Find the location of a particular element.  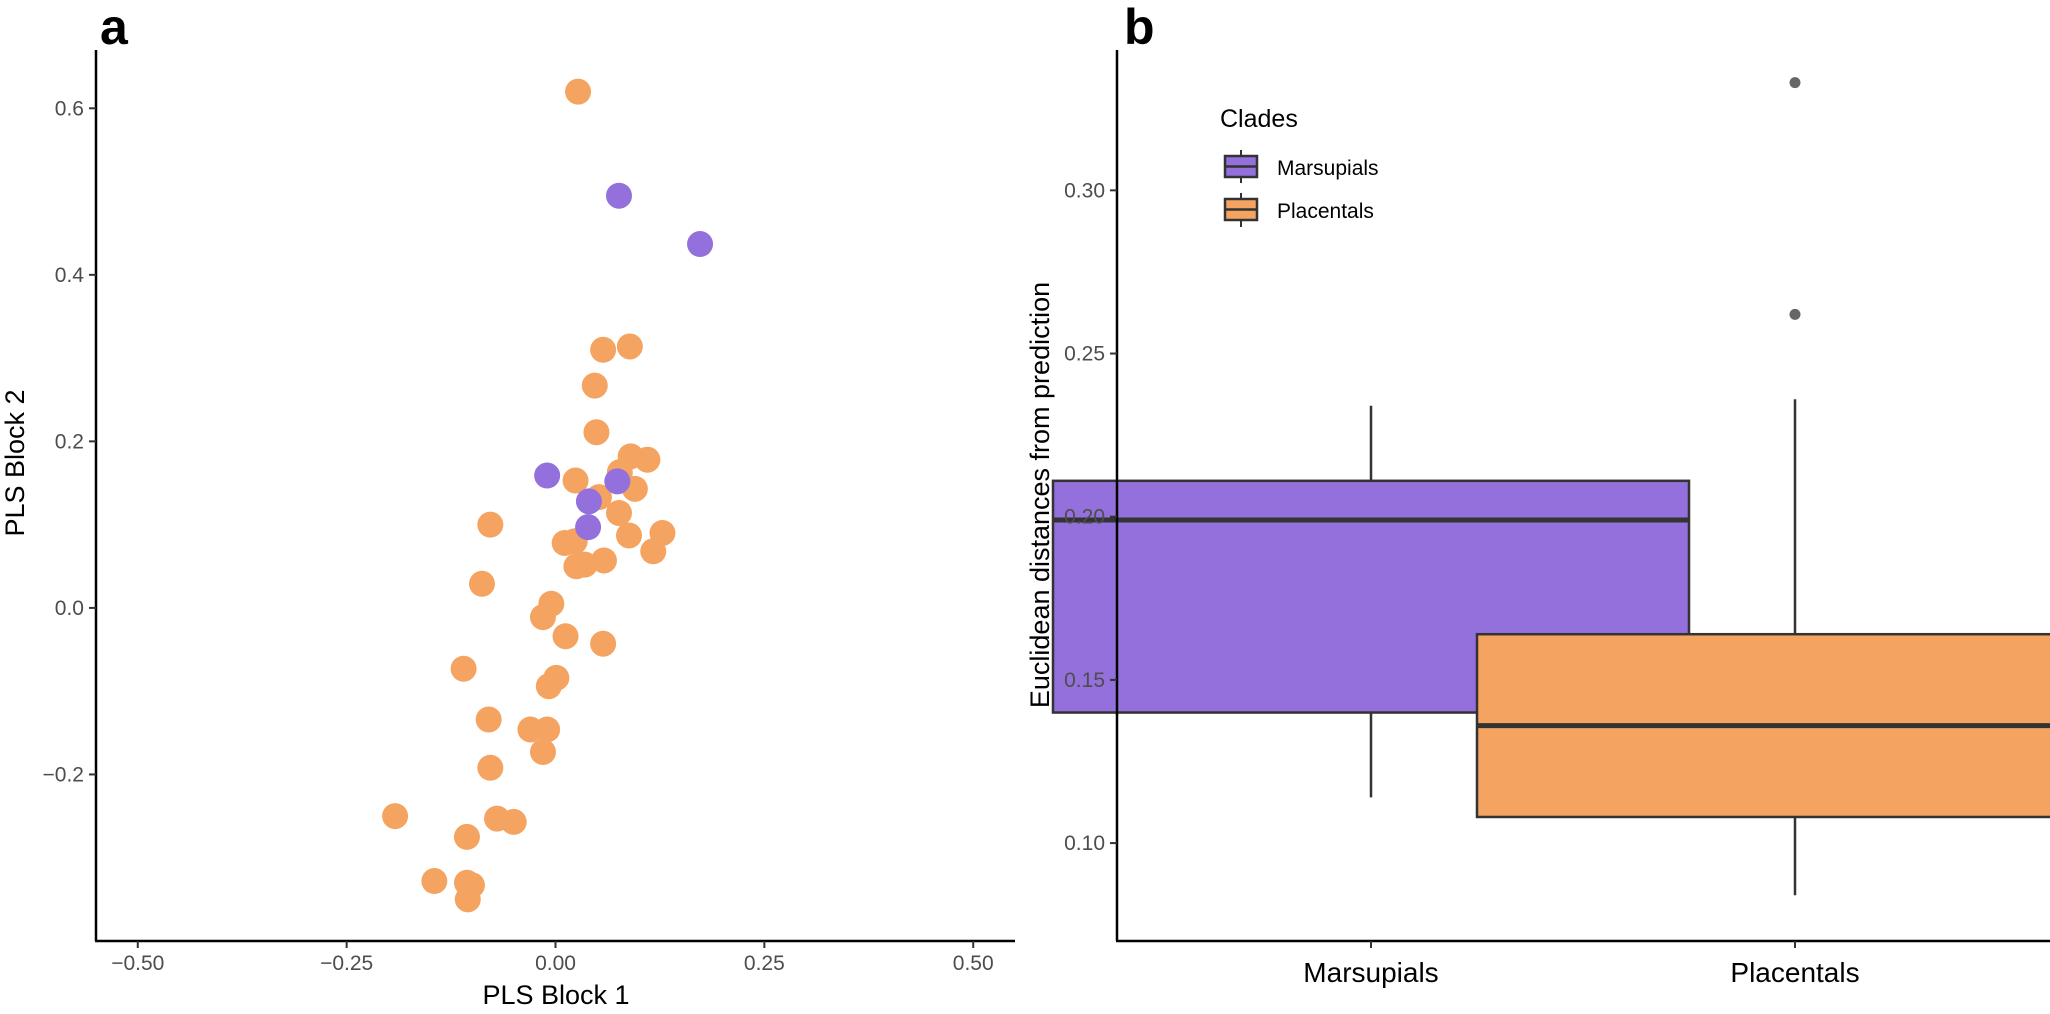

panel-b-y-ticks: 0.10 0.15 0.20 0.25 0.30 is located at coordinates (1090, 517).